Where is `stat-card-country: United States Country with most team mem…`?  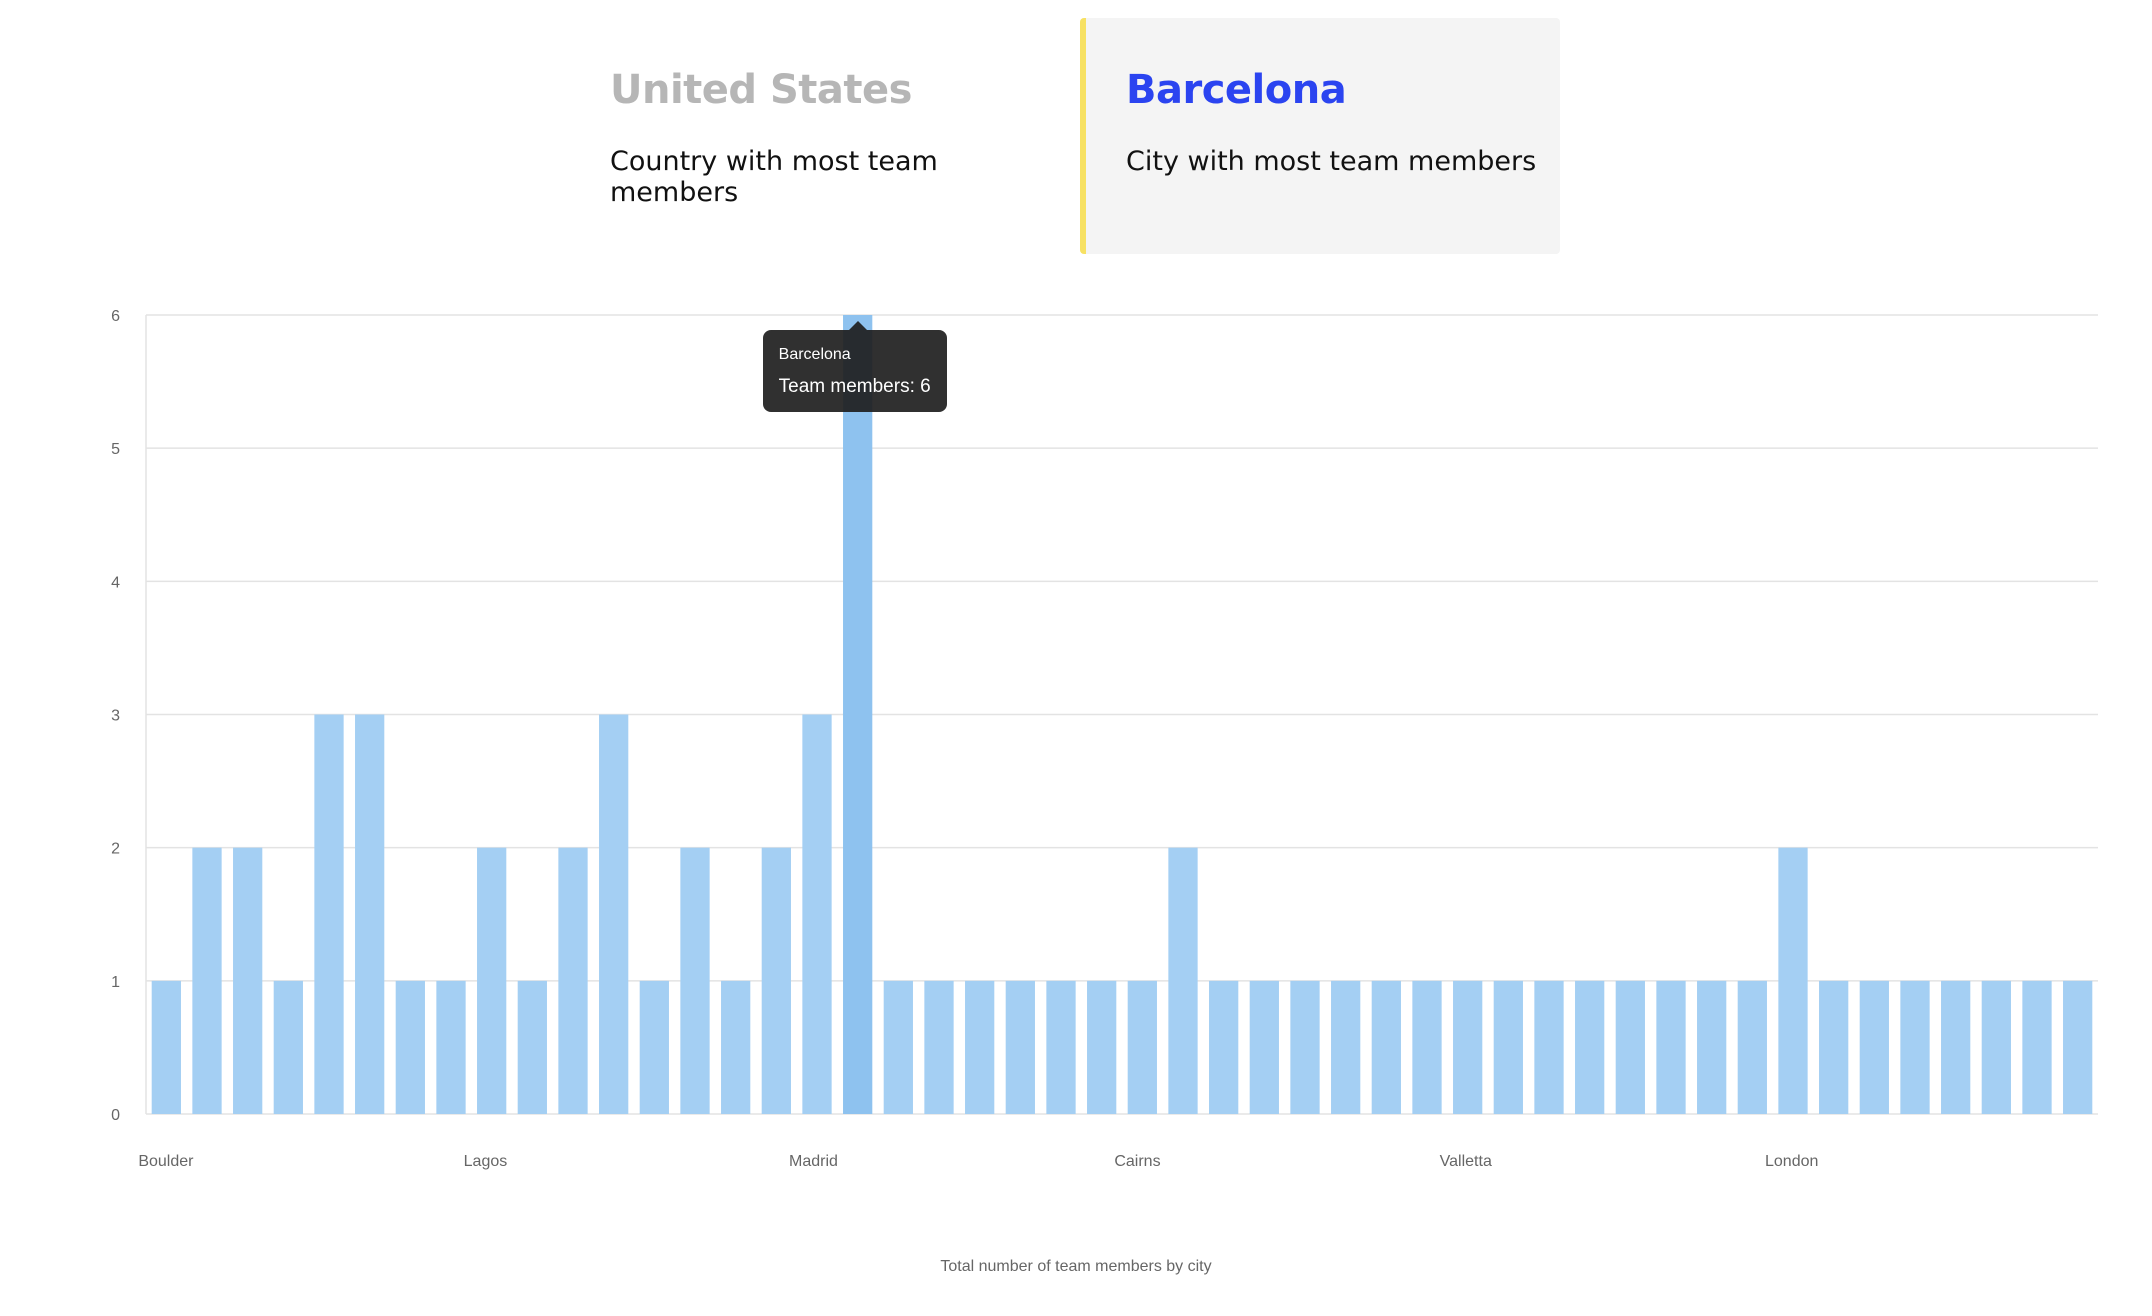 stat-card-country: United States Country with most team mem… is located at coordinates (820, 136).